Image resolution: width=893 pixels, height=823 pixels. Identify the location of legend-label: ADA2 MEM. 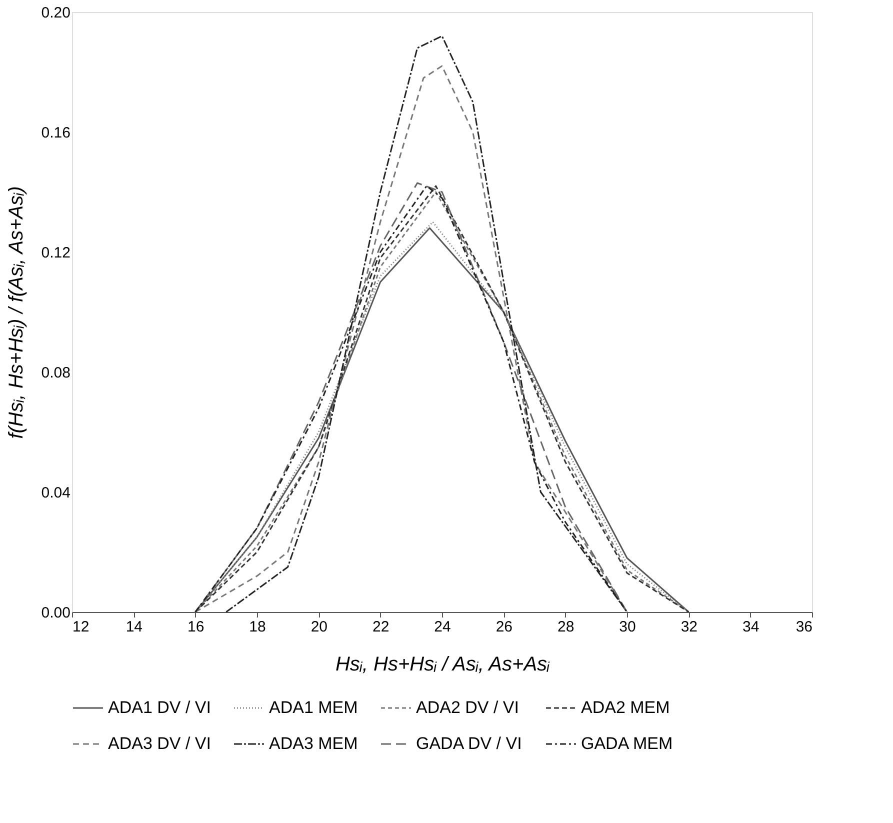
(625, 707).